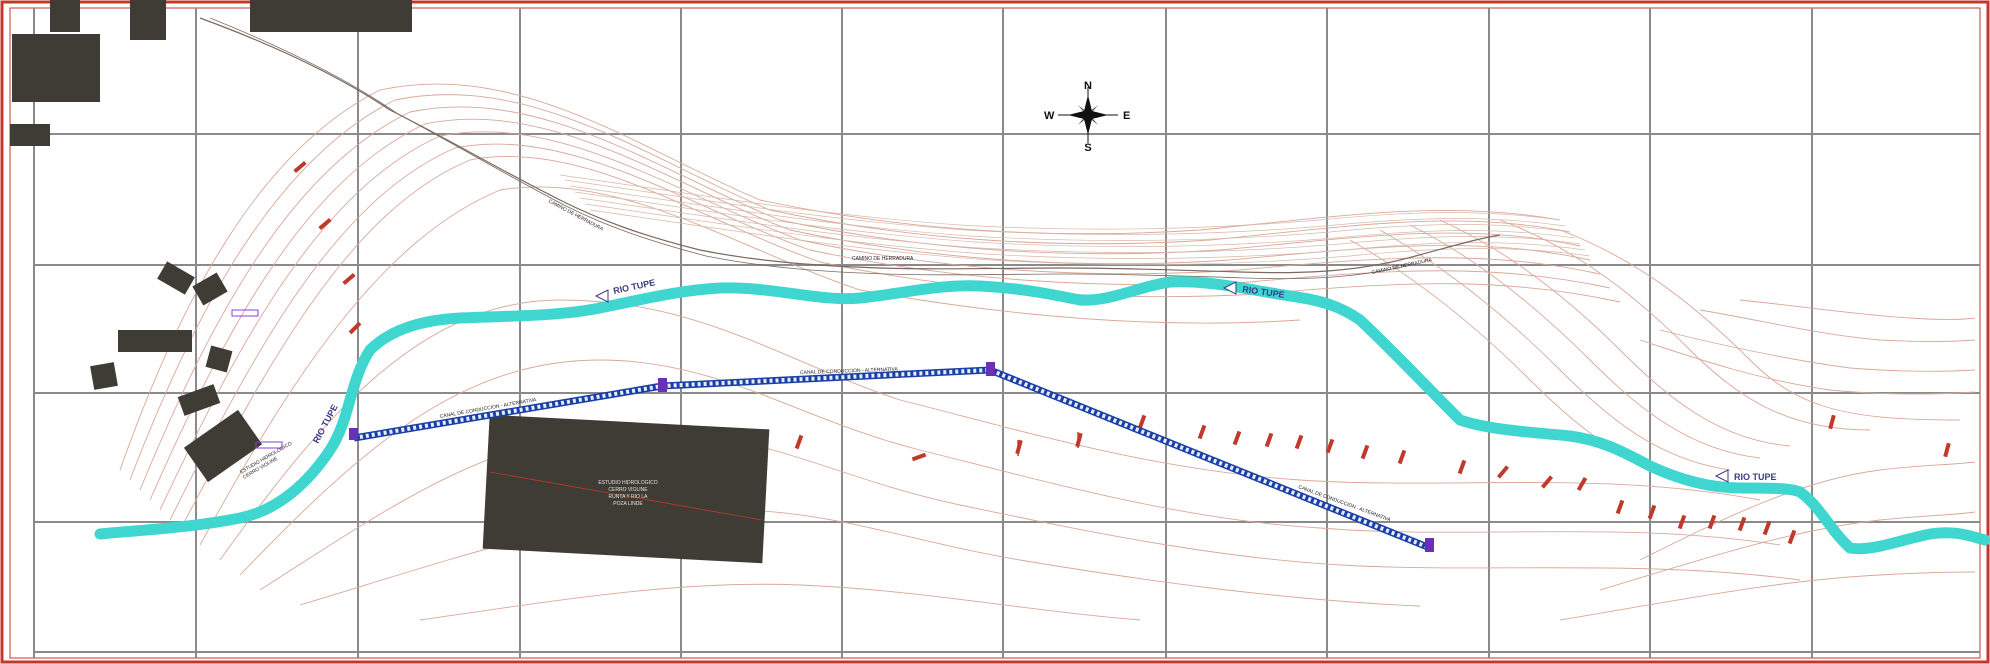  I want to click on svg-text: POZA LINDE, so click(628, 504).